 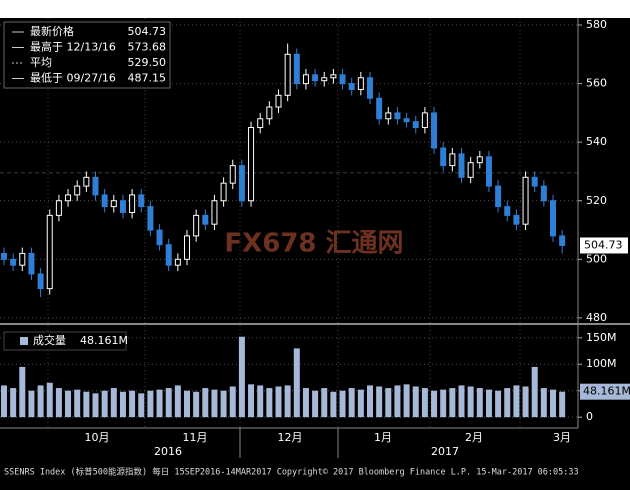 I want to click on legend-value: 529.50, so click(x=147, y=62).